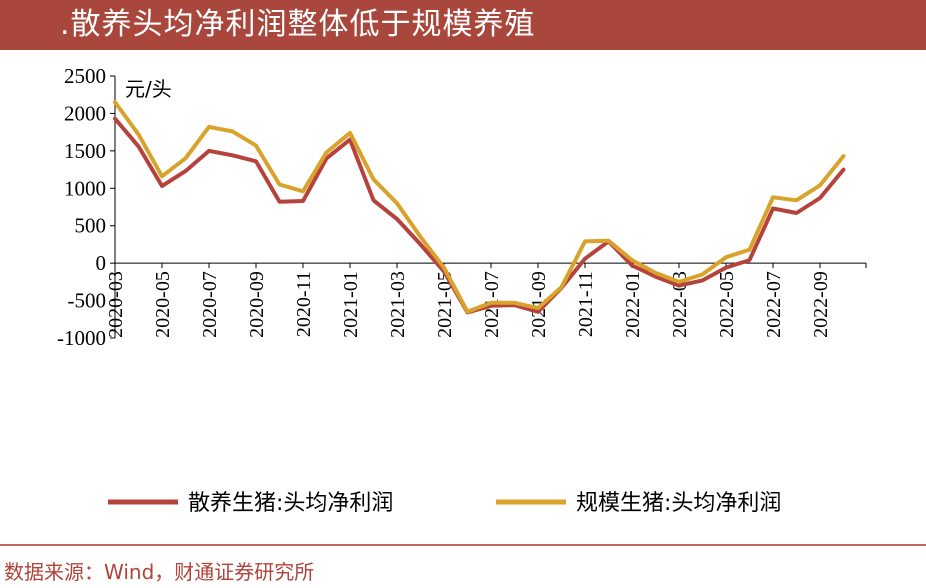  I want to click on x-tick-label: 2022-03, so click(680, 304).